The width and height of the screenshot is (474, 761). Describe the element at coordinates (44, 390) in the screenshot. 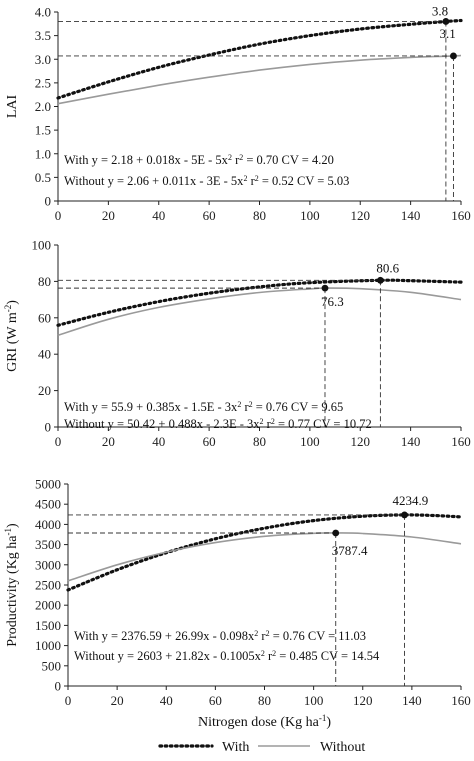

I see `y-tick-label: 20` at that location.